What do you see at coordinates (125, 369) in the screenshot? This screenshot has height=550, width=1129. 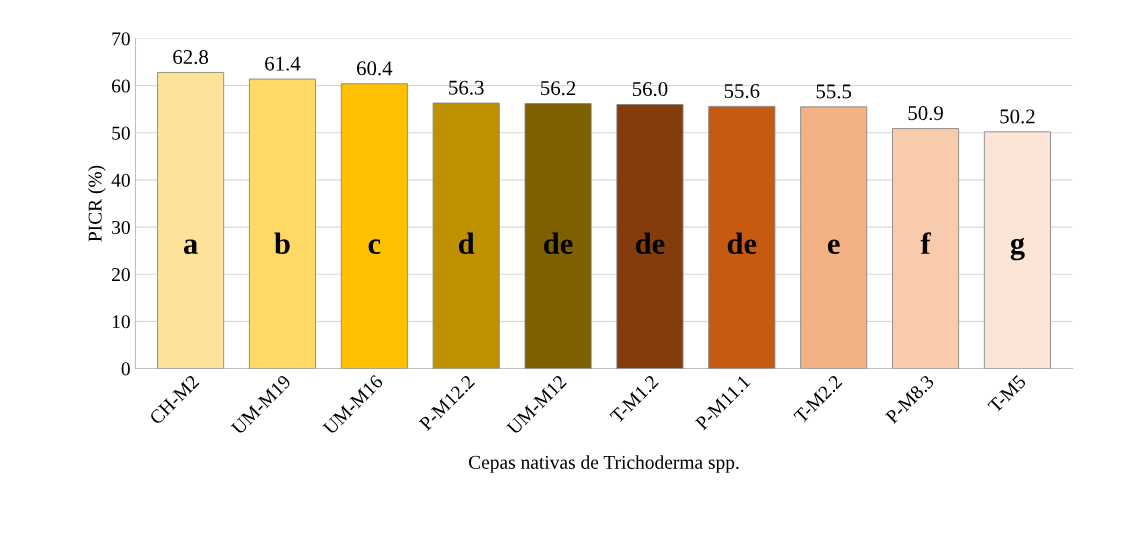 I see `y-tick-label: 0` at bounding box center [125, 369].